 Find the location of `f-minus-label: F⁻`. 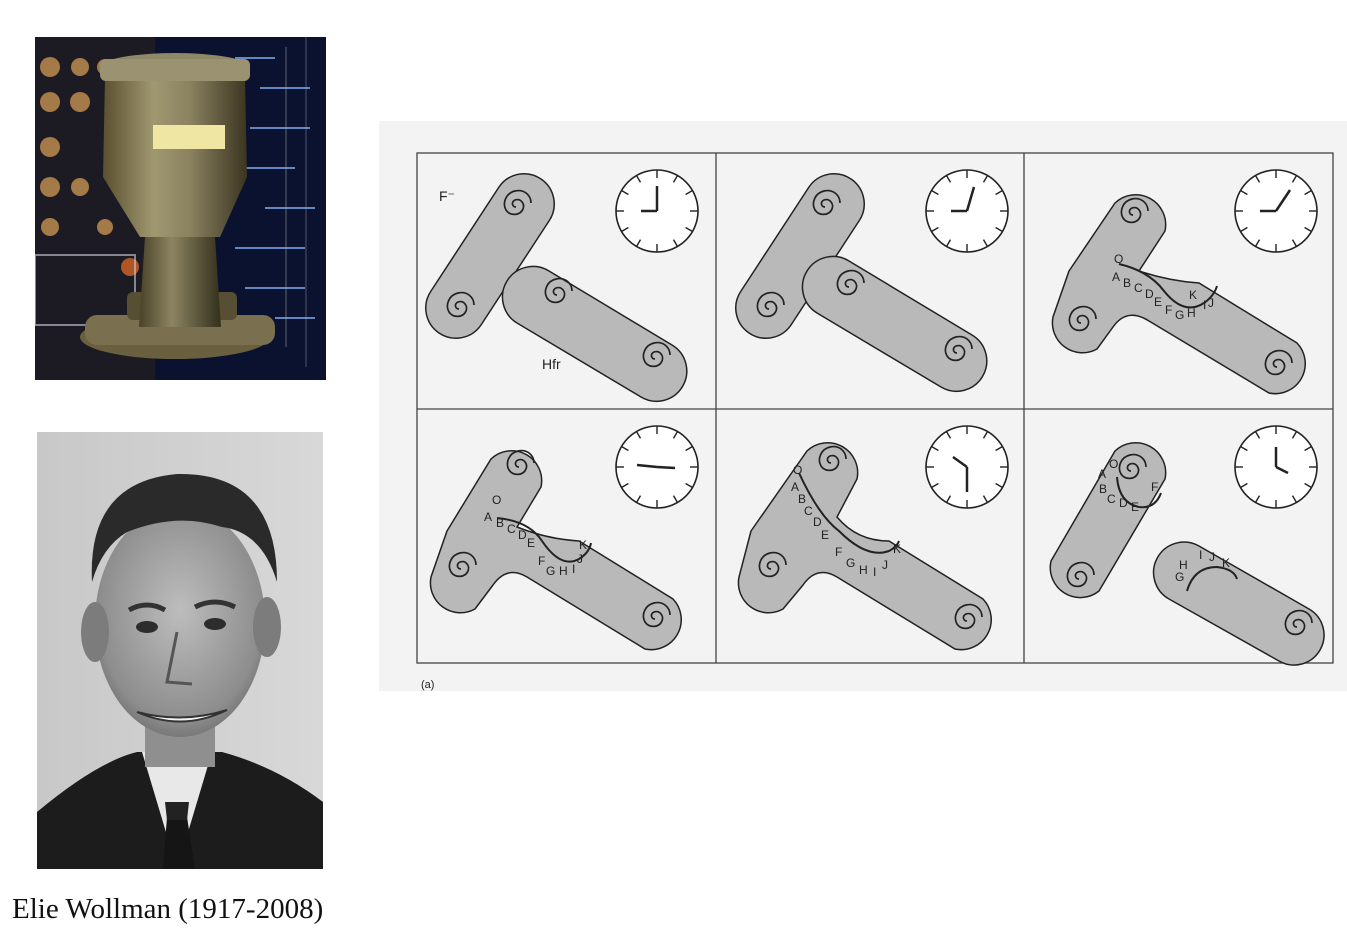

f-minus-label: F⁻ is located at coordinates (447, 196).